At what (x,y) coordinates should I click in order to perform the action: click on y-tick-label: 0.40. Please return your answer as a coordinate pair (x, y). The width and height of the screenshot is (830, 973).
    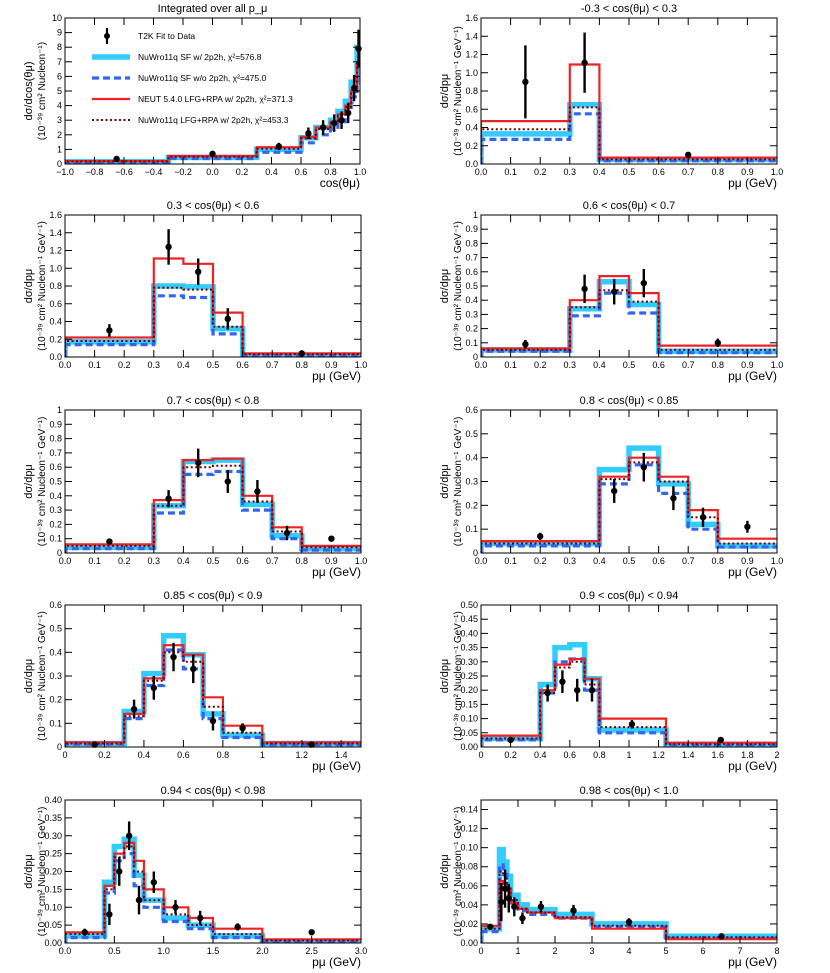
    Looking at the image, I should click on (469, 633).